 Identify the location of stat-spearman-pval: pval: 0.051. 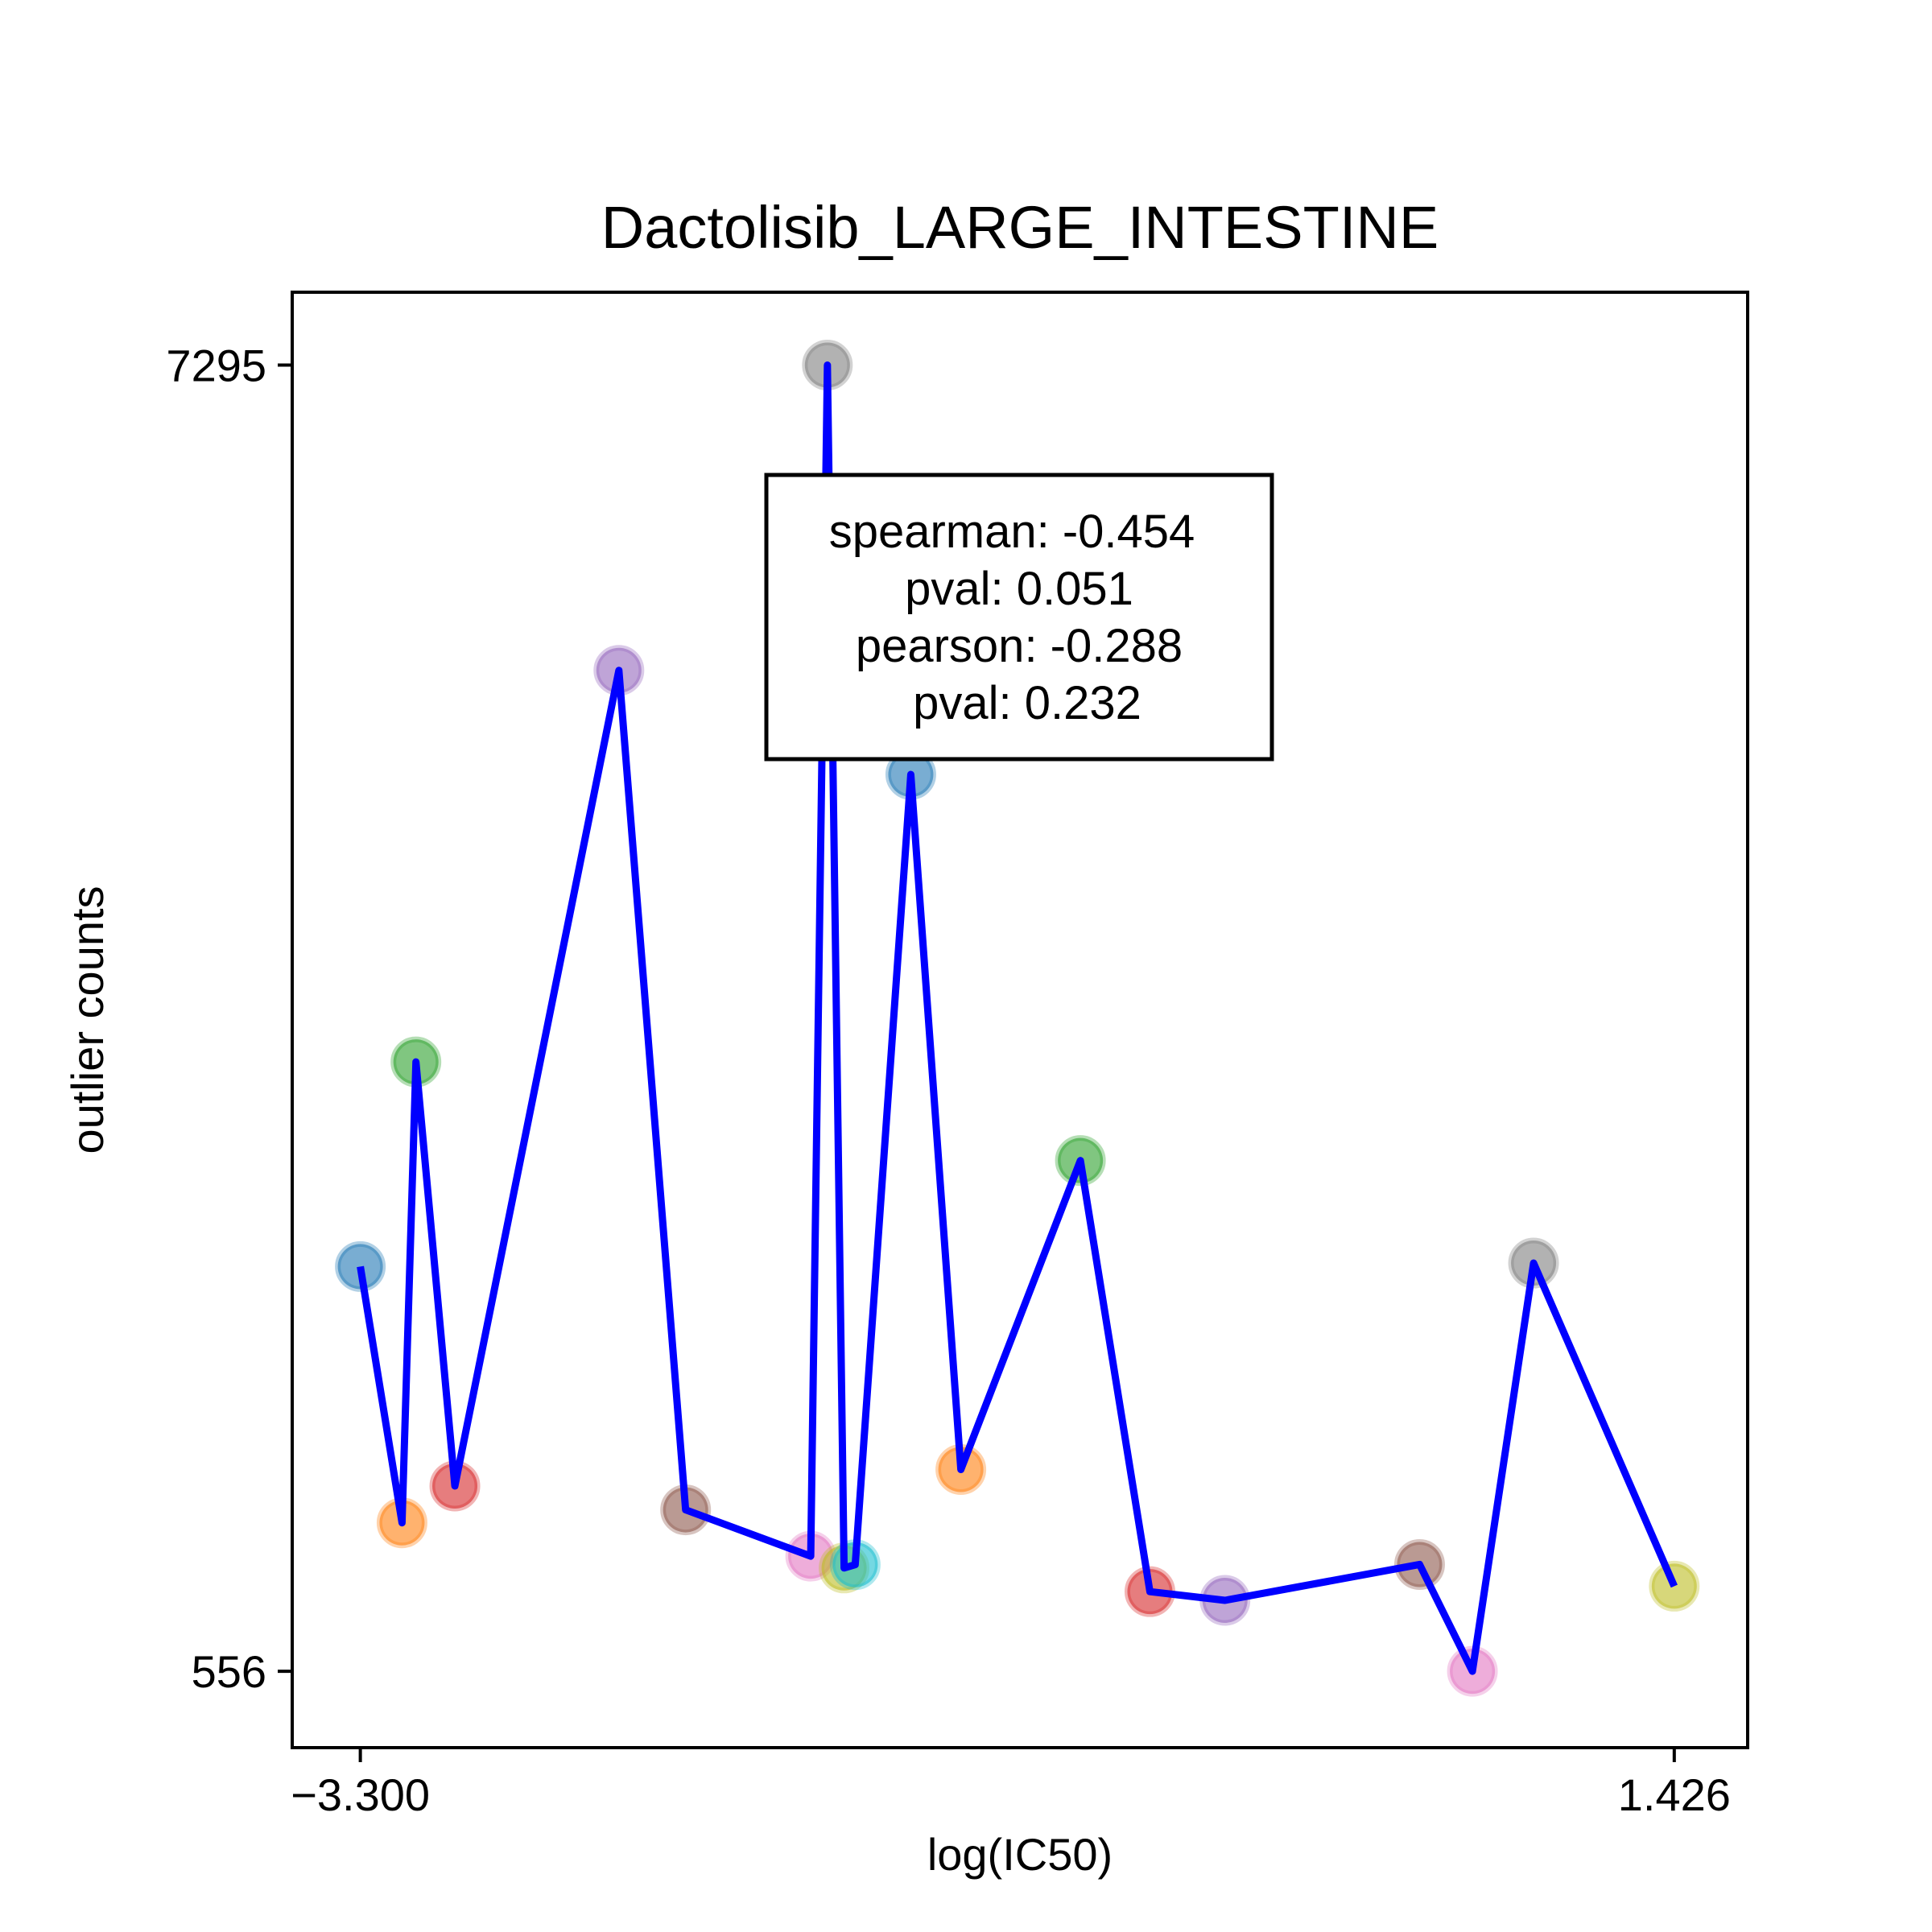
(1019, 589).